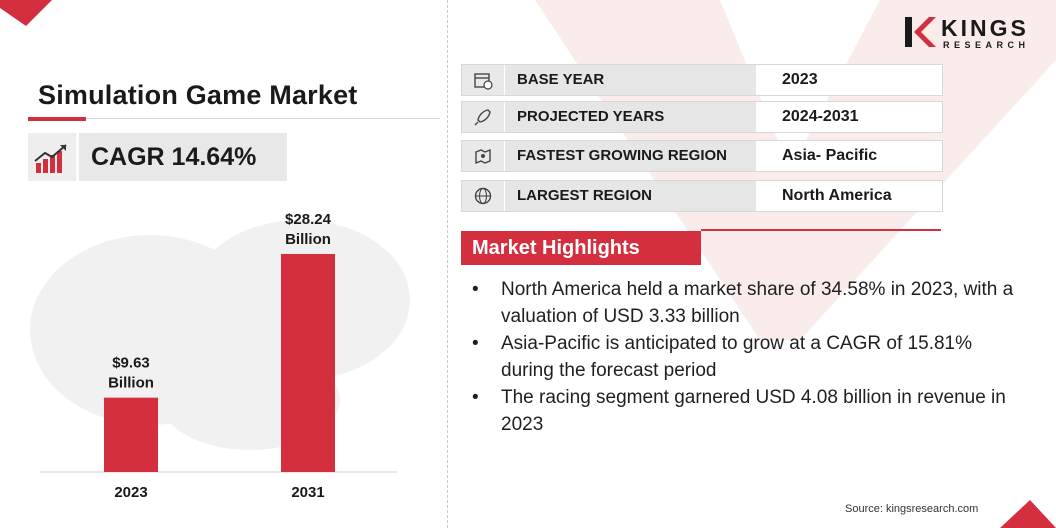  I want to click on info-label: BASE YEAR, so click(630, 80).